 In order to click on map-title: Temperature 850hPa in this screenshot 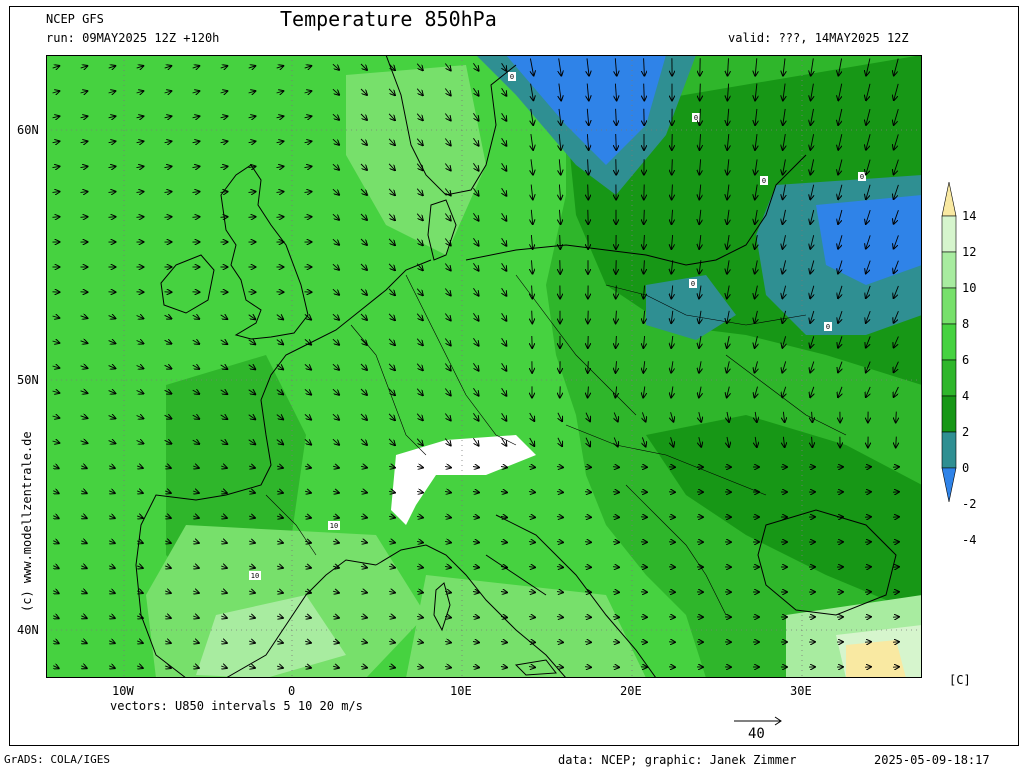, I will do `click(388, 19)`.